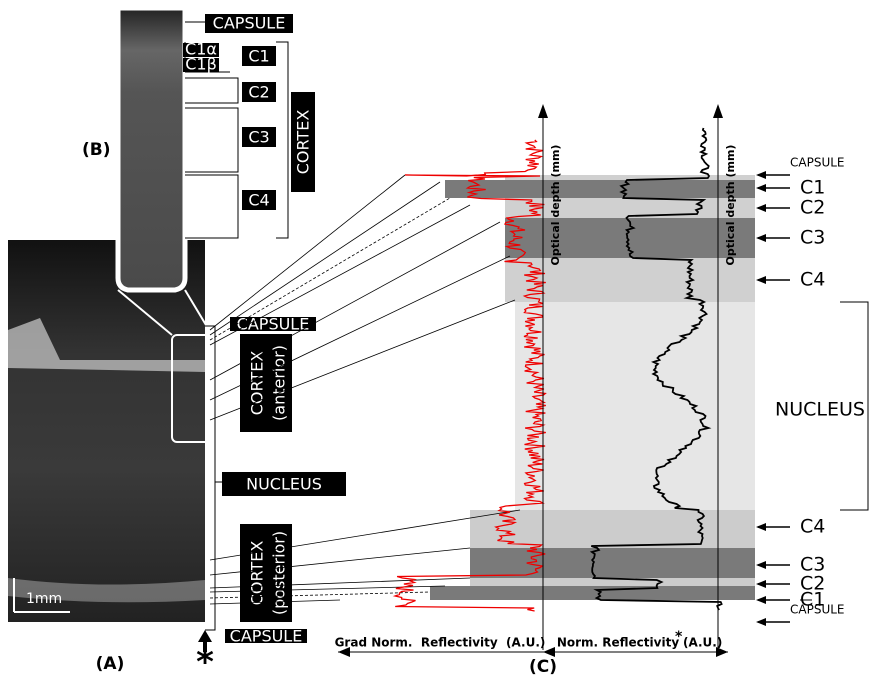 Image resolution: width=877 pixels, height=678 pixels. Describe the element at coordinates (618, 643) in the screenshot. I see `axis-title: Norm. Reflectivity` at that location.